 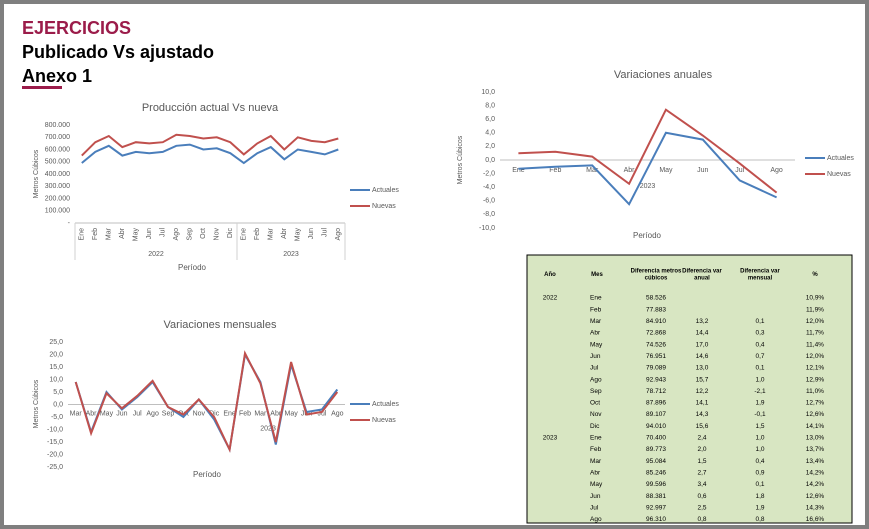 I want to click on table-cell: 95.084, so click(x=656, y=461).